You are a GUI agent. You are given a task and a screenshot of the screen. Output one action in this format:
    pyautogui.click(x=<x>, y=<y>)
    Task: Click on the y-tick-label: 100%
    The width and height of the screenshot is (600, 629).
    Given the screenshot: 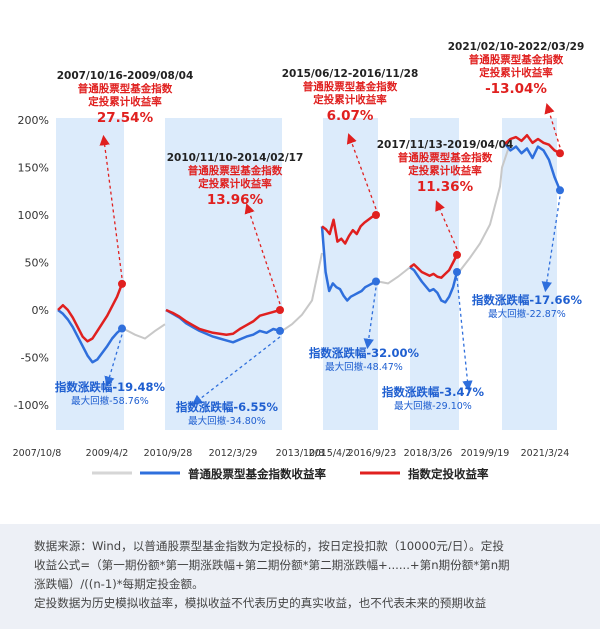 What is the action you would take?
    pyautogui.click(x=33, y=215)
    